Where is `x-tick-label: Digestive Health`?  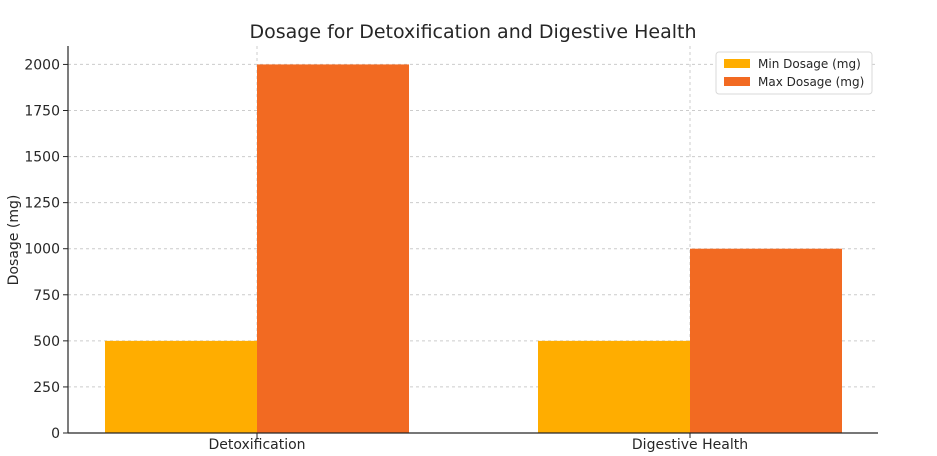
x-tick-label: Digestive Health is located at coordinates (690, 445).